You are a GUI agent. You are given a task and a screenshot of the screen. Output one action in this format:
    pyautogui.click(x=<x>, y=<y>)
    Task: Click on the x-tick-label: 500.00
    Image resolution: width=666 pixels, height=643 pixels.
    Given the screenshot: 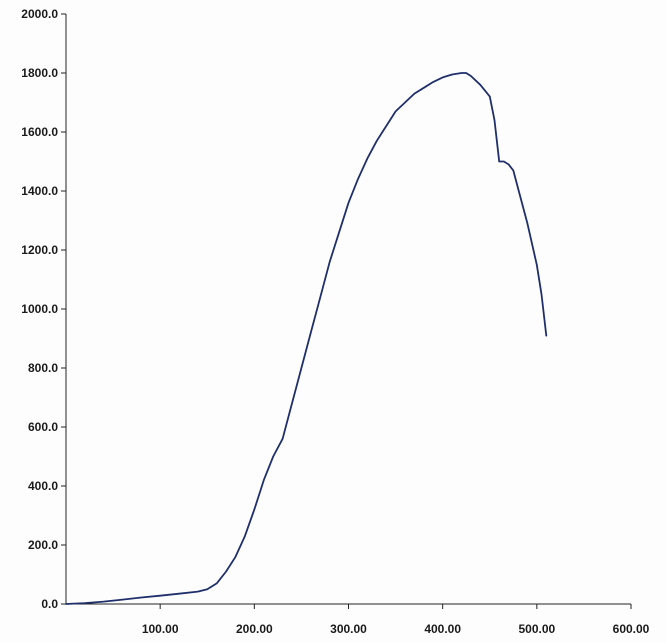 What is the action you would take?
    pyautogui.click(x=536, y=629)
    